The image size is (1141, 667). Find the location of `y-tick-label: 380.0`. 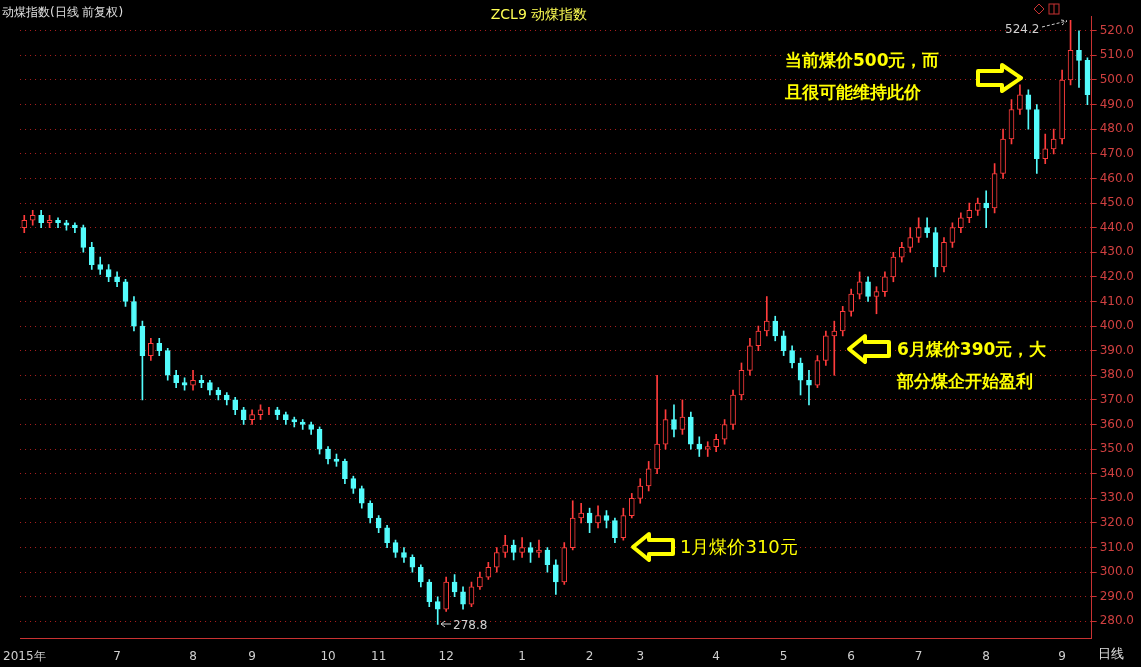

y-tick-label: 380.0 is located at coordinates (1117, 374).